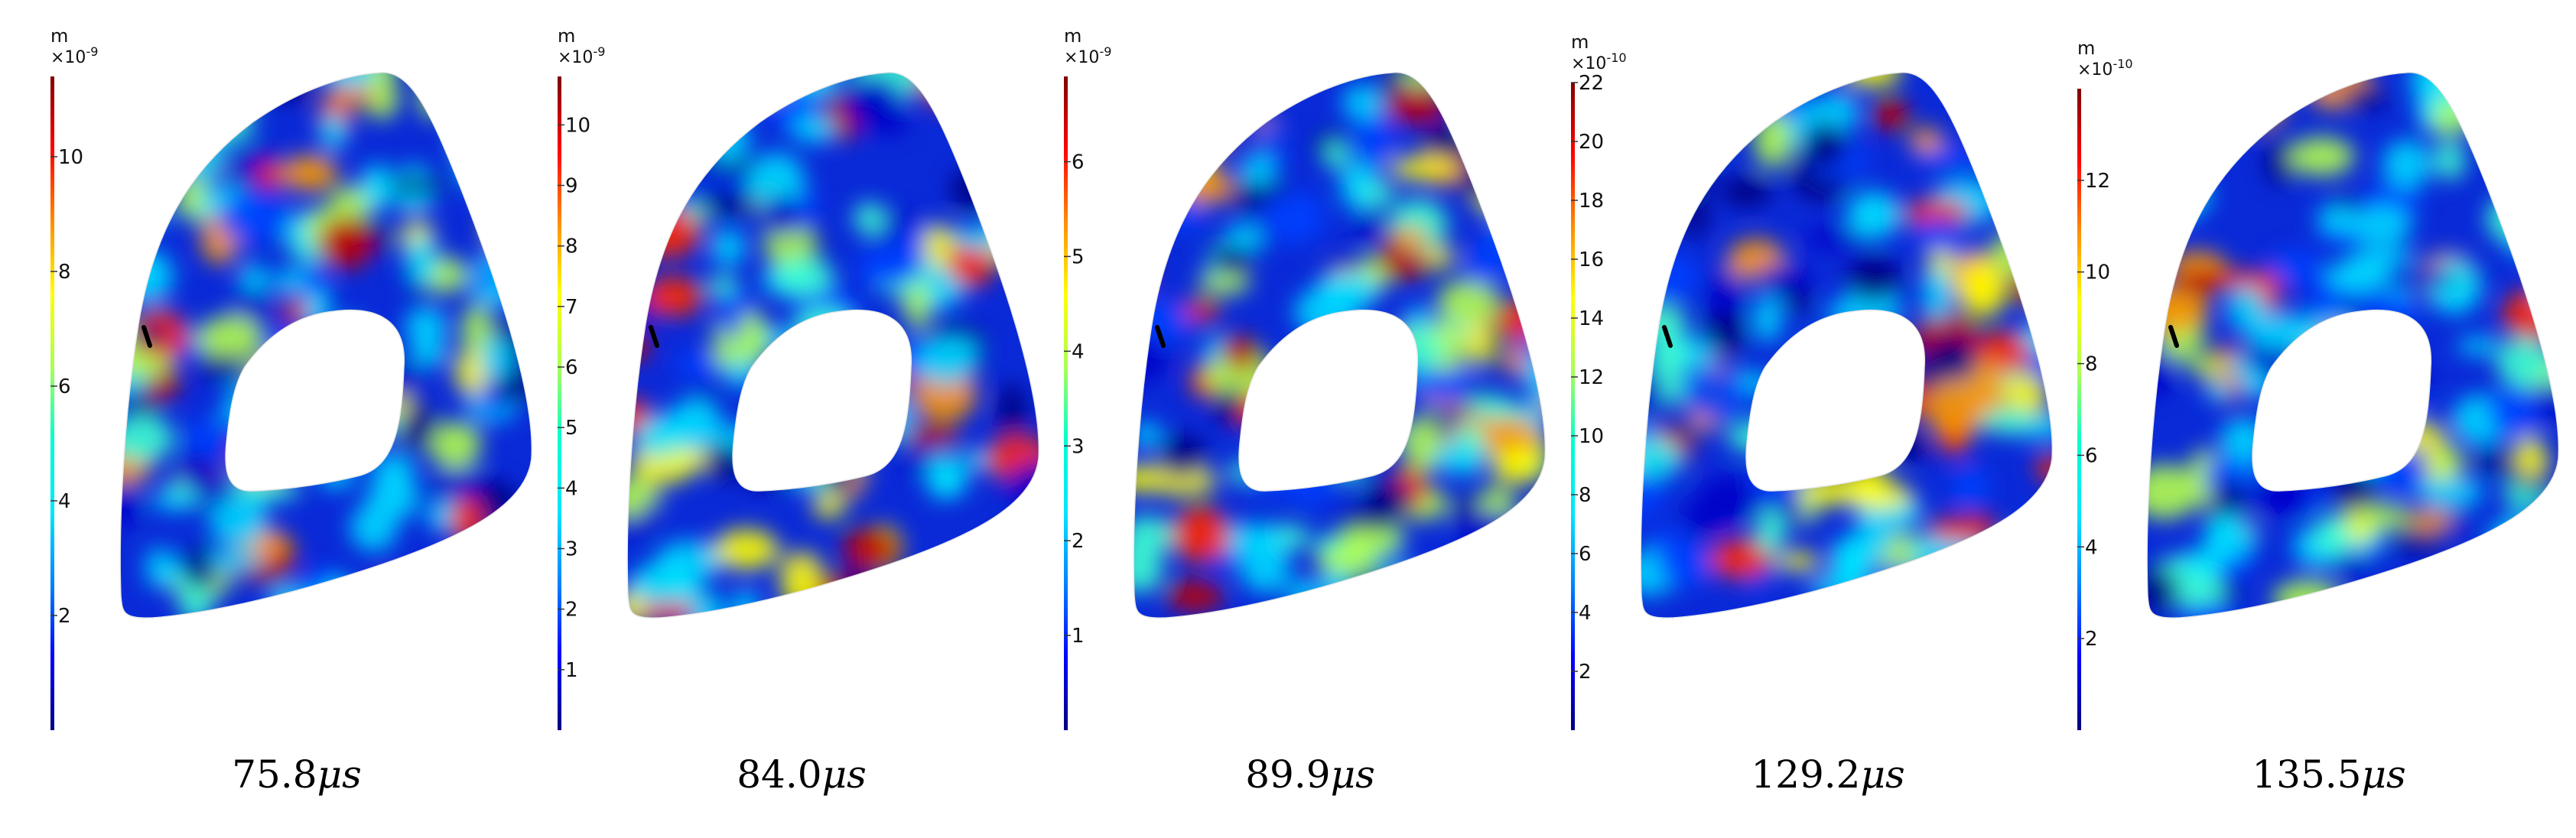 The height and width of the screenshot is (838, 2576). I want to click on colorbar-tick-label: 7, so click(571, 307).